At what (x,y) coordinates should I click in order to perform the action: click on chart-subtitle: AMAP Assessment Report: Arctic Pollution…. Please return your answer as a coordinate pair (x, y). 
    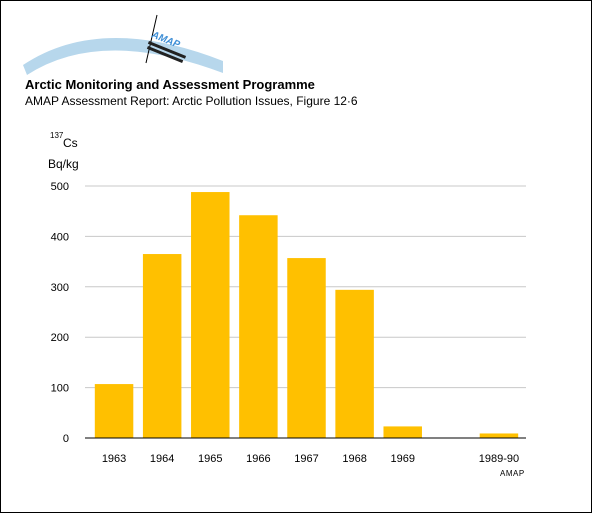
    Looking at the image, I should click on (191, 101).